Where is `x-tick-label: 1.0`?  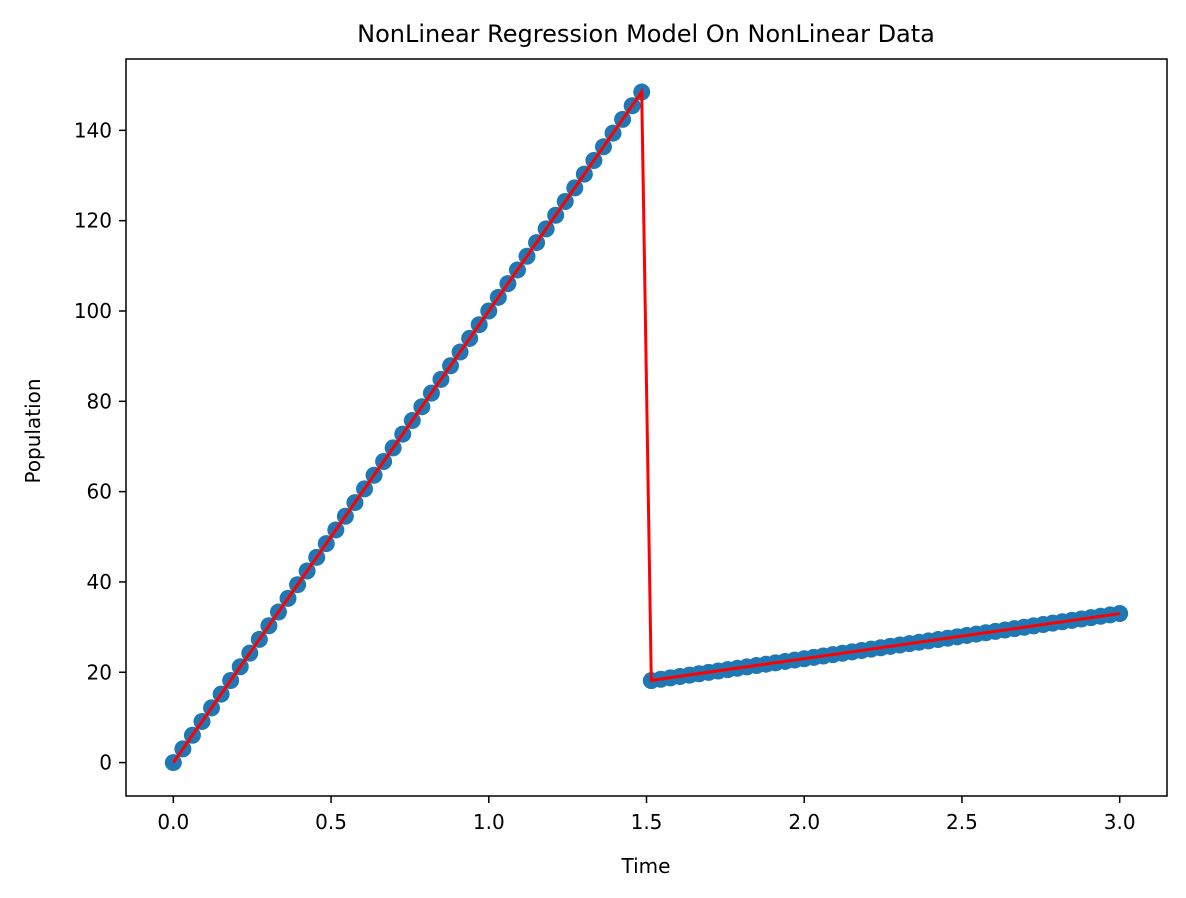 x-tick-label: 1.0 is located at coordinates (489, 822).